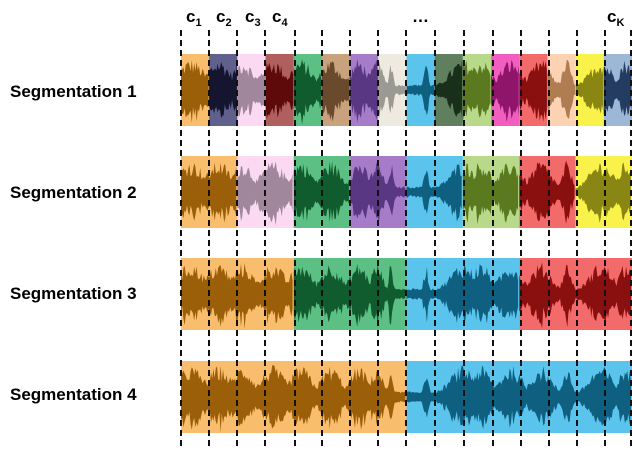  I want to click on header-label-c4: c4, so click(280, 18).